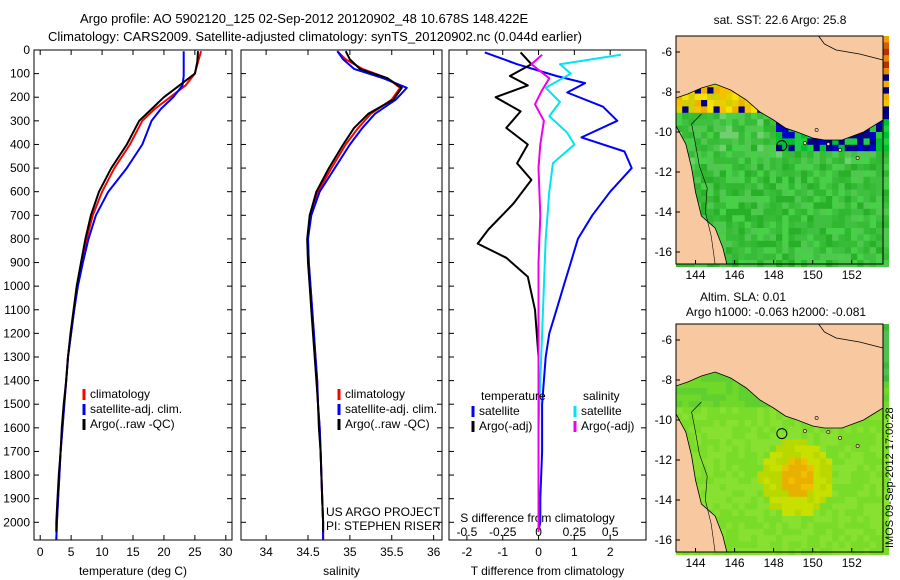 The image size is (900, 580). What do you see at coordinates (890, 477) in the screenshot?
I see `timestamp-watermark: IMOS 09-Sep-2012 17:00:28` at bounding box center [890, 477].